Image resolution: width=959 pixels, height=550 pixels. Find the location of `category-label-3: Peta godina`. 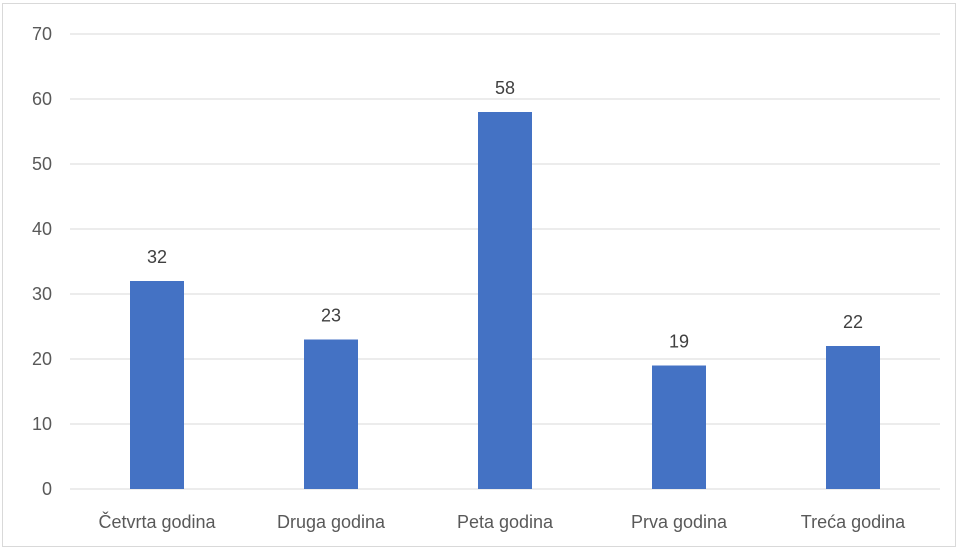

category-label-3: Peta godina is located at coordinates (505, 522).